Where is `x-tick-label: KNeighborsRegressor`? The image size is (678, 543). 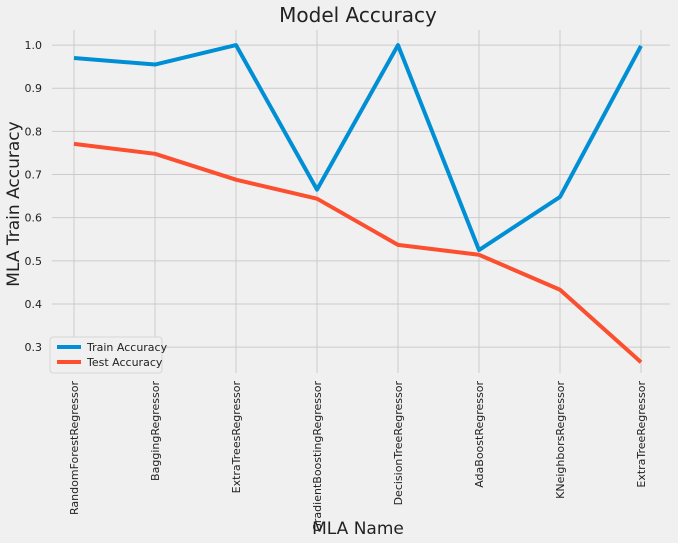
x-tick-label: KNeighborsRegressor is located at coordinates (560, 440).